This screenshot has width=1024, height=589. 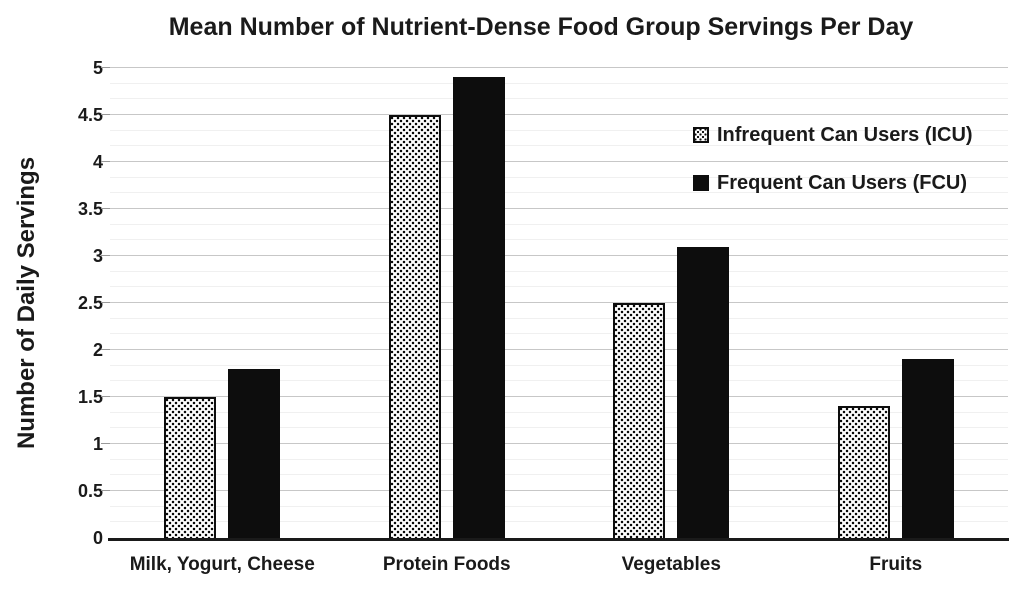 What do you see at coordinates (90, 397) in the screenshot?
I see `y-axis-tick-label: 1.5` at bounding box center [90, 397].